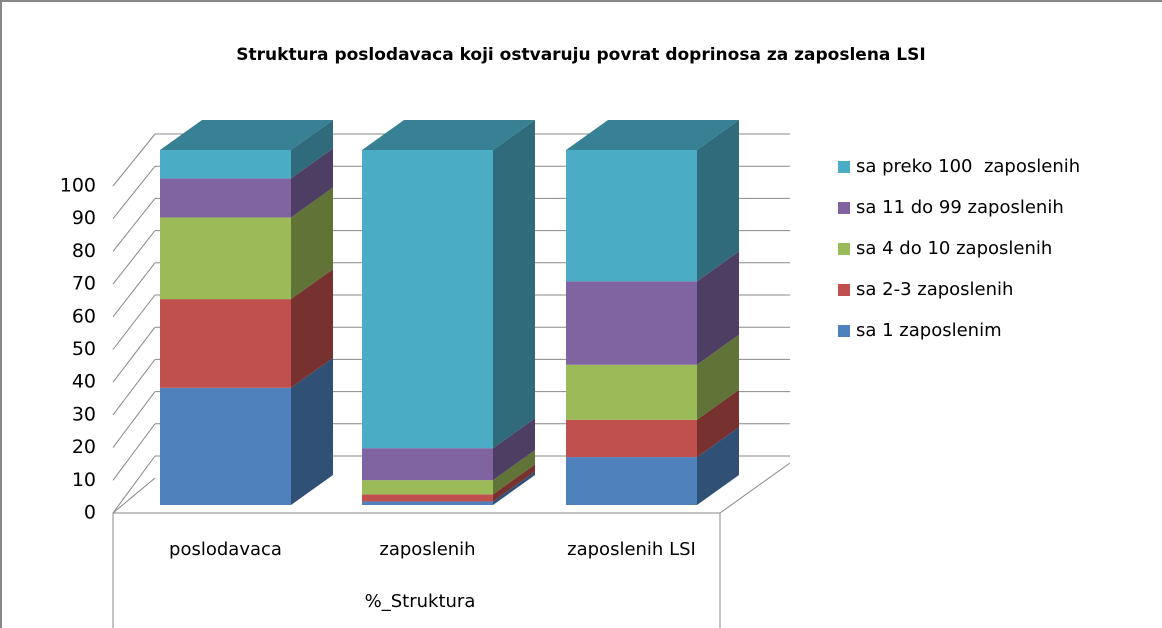 Image resolution: width=1162 pixels, height=628 pixels. I want to click on x-tick-label: zaposlenih LSI, so click(631, 549).